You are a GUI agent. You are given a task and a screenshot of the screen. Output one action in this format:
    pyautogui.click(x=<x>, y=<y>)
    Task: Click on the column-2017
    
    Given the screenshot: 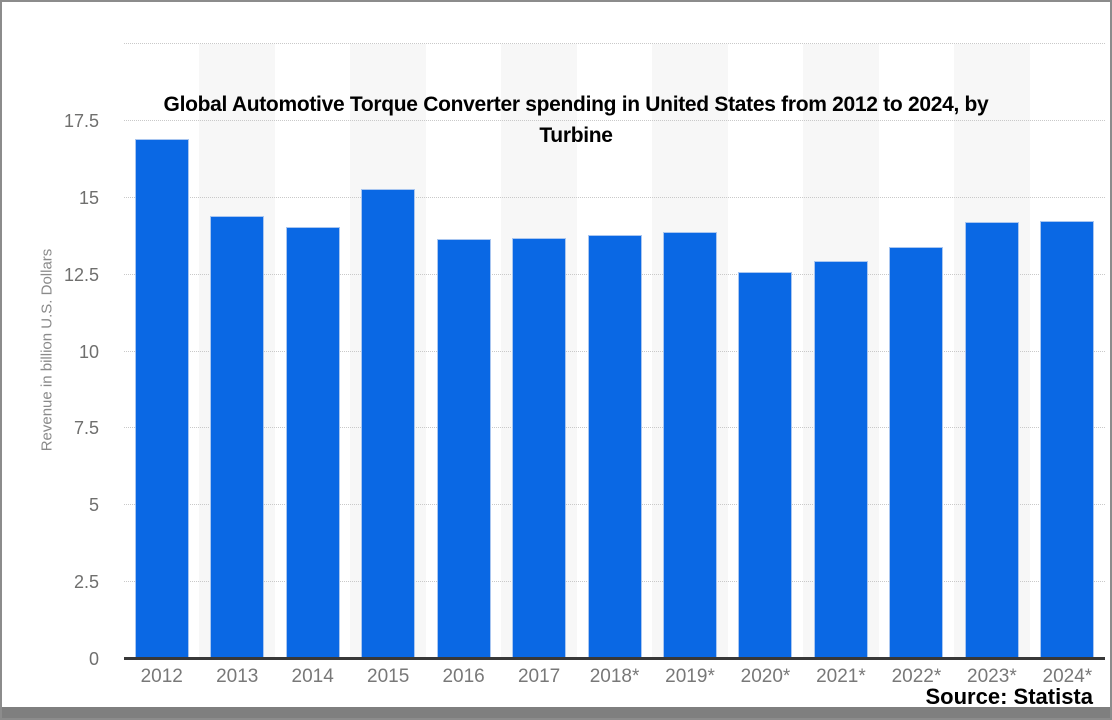 What is the action you would take?
    pyautogui.click(x=539, y=351)
    